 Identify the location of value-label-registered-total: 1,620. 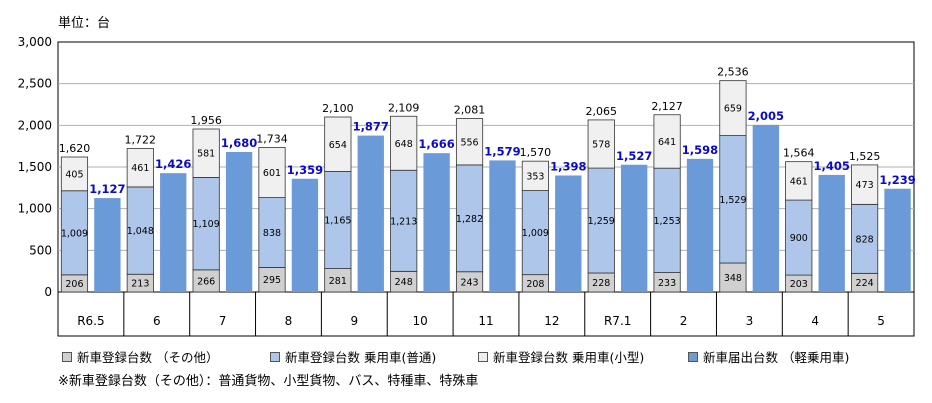
(75, 148).